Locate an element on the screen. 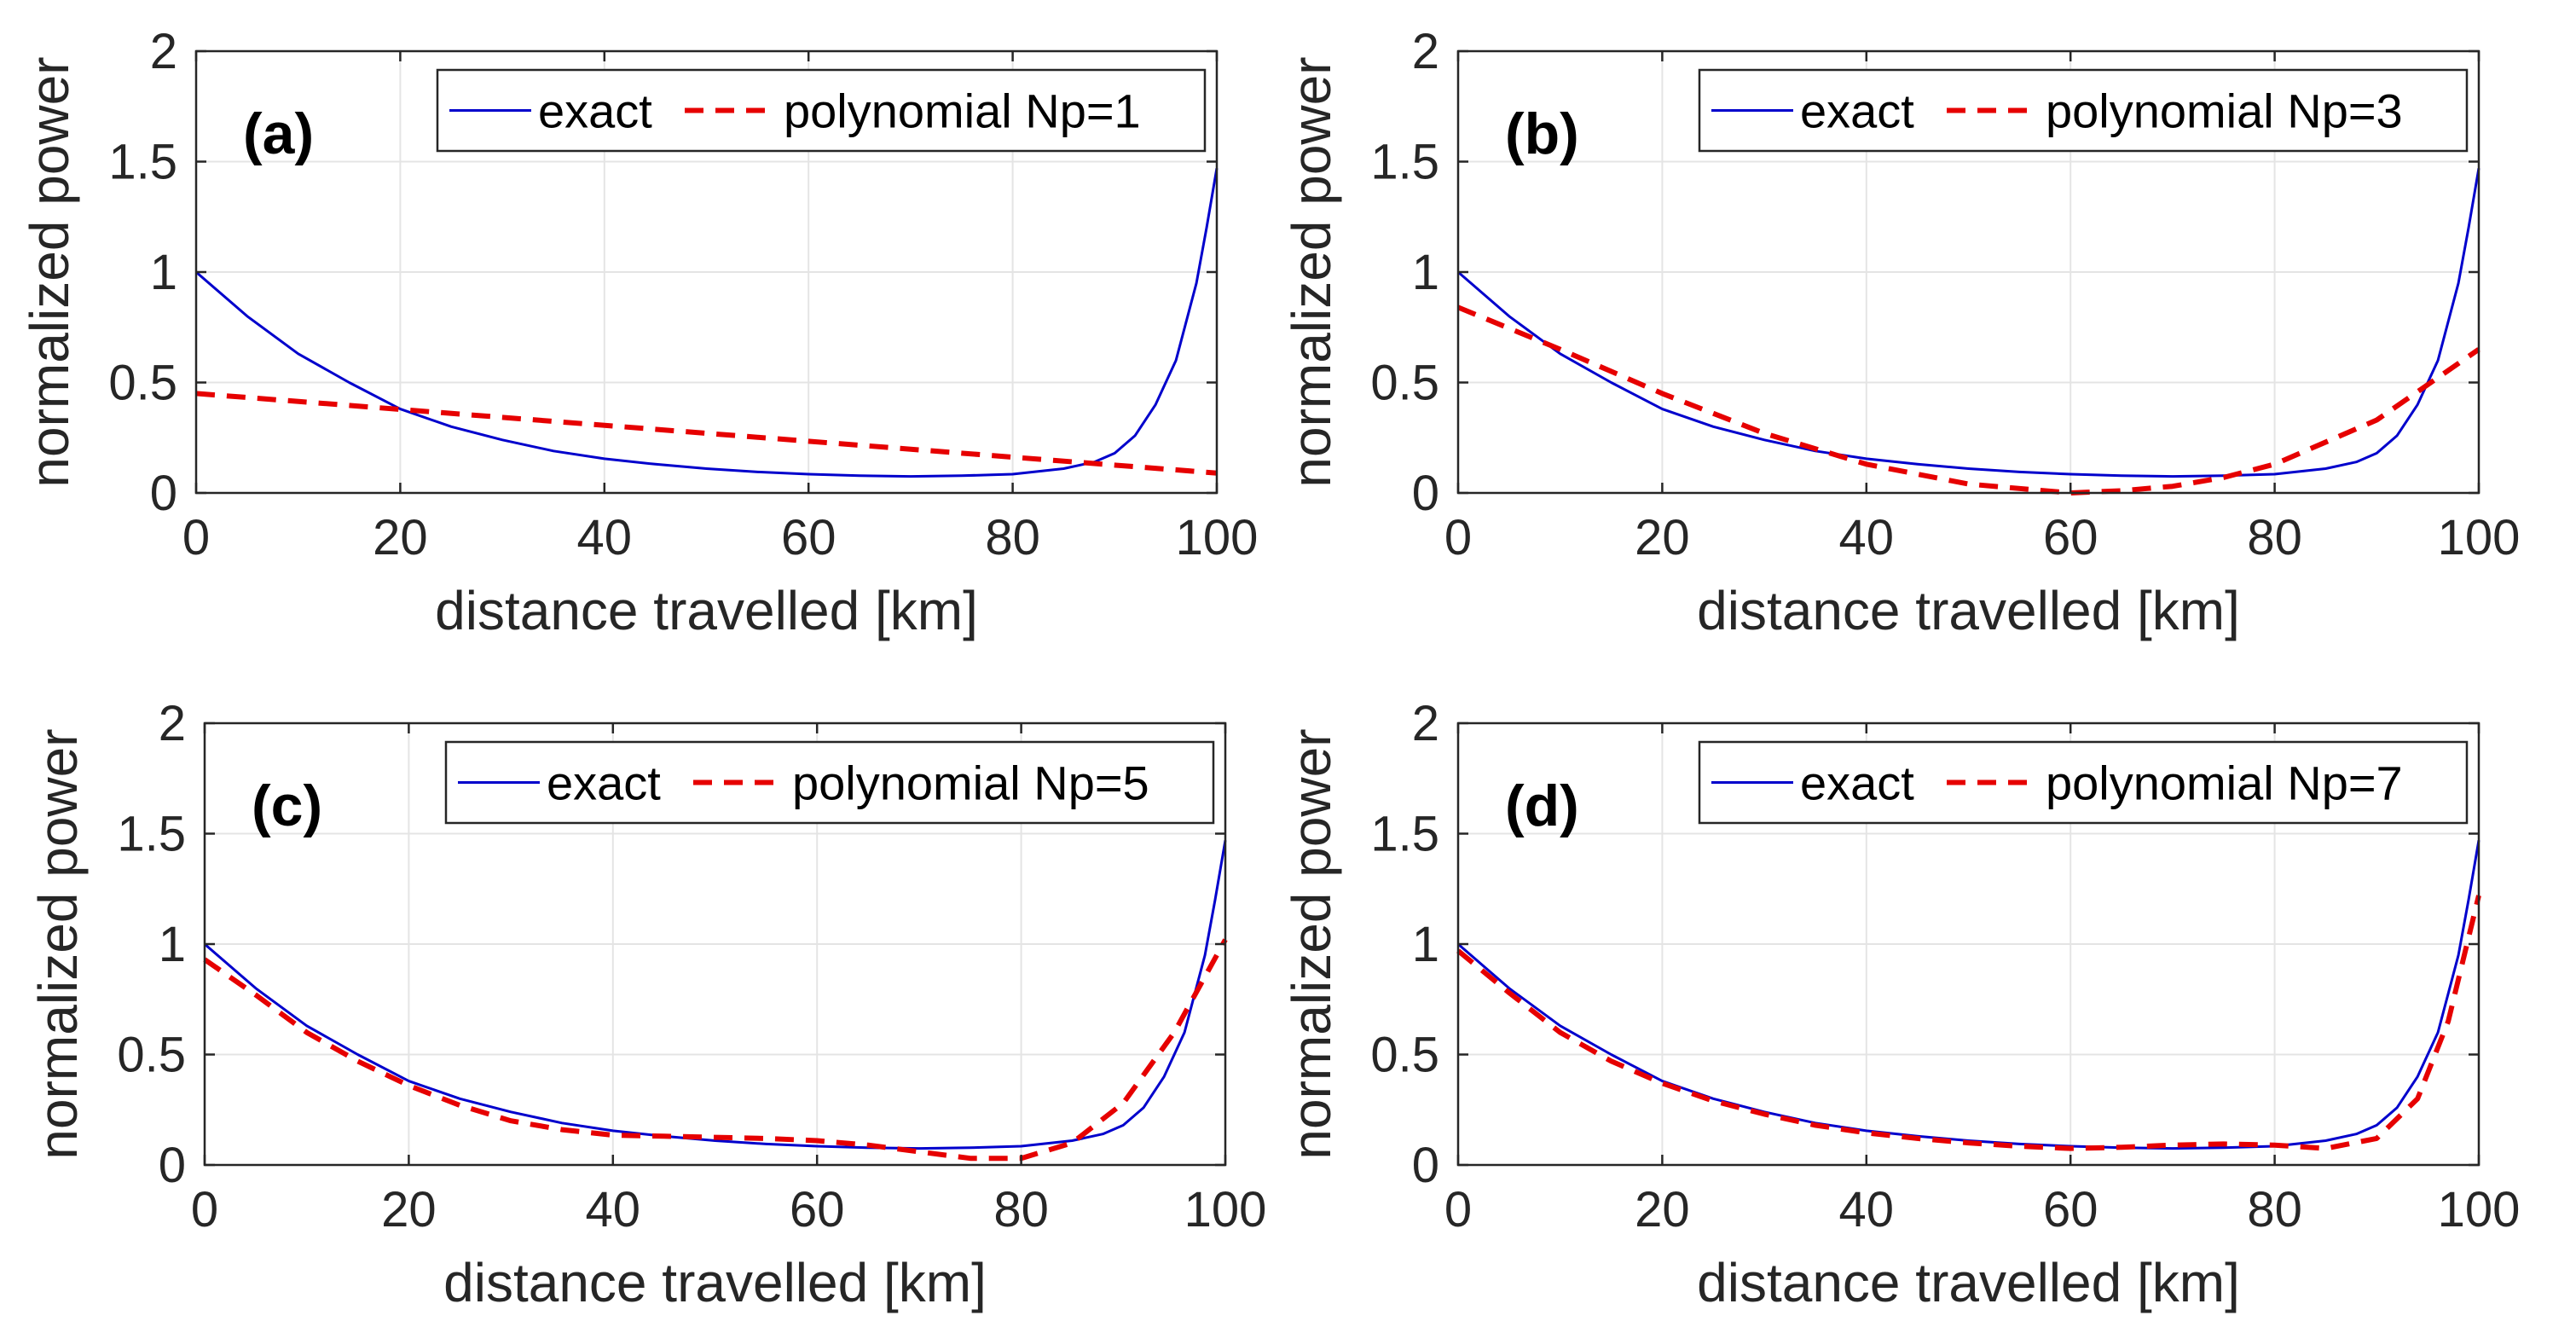 The image size is (2576, 1327). legend: exact polynomial Np=5 is located at coordinates (829, 782).